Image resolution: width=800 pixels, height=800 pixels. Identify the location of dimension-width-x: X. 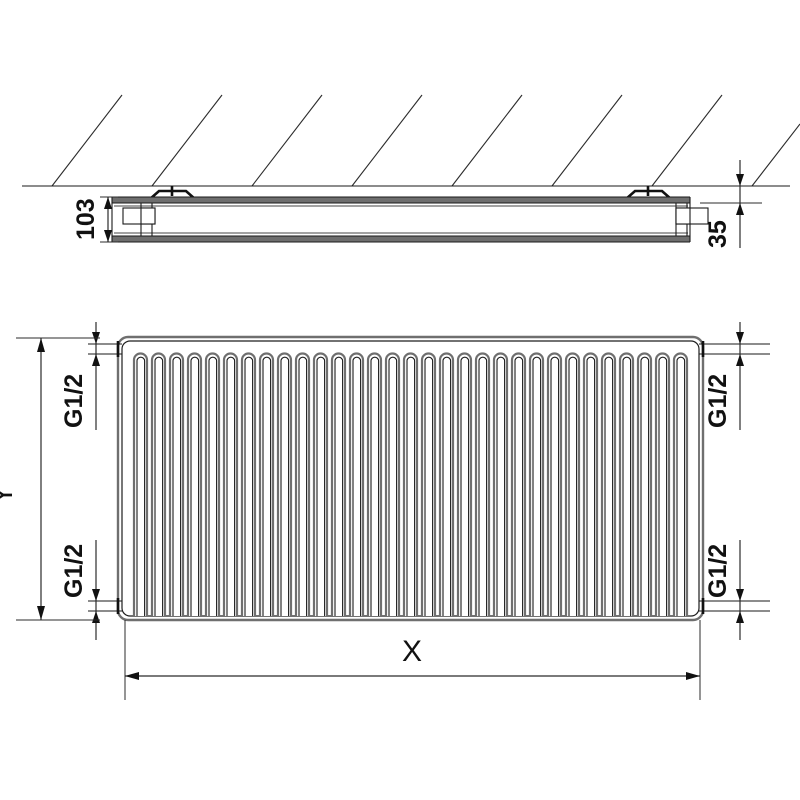
(412, 660).